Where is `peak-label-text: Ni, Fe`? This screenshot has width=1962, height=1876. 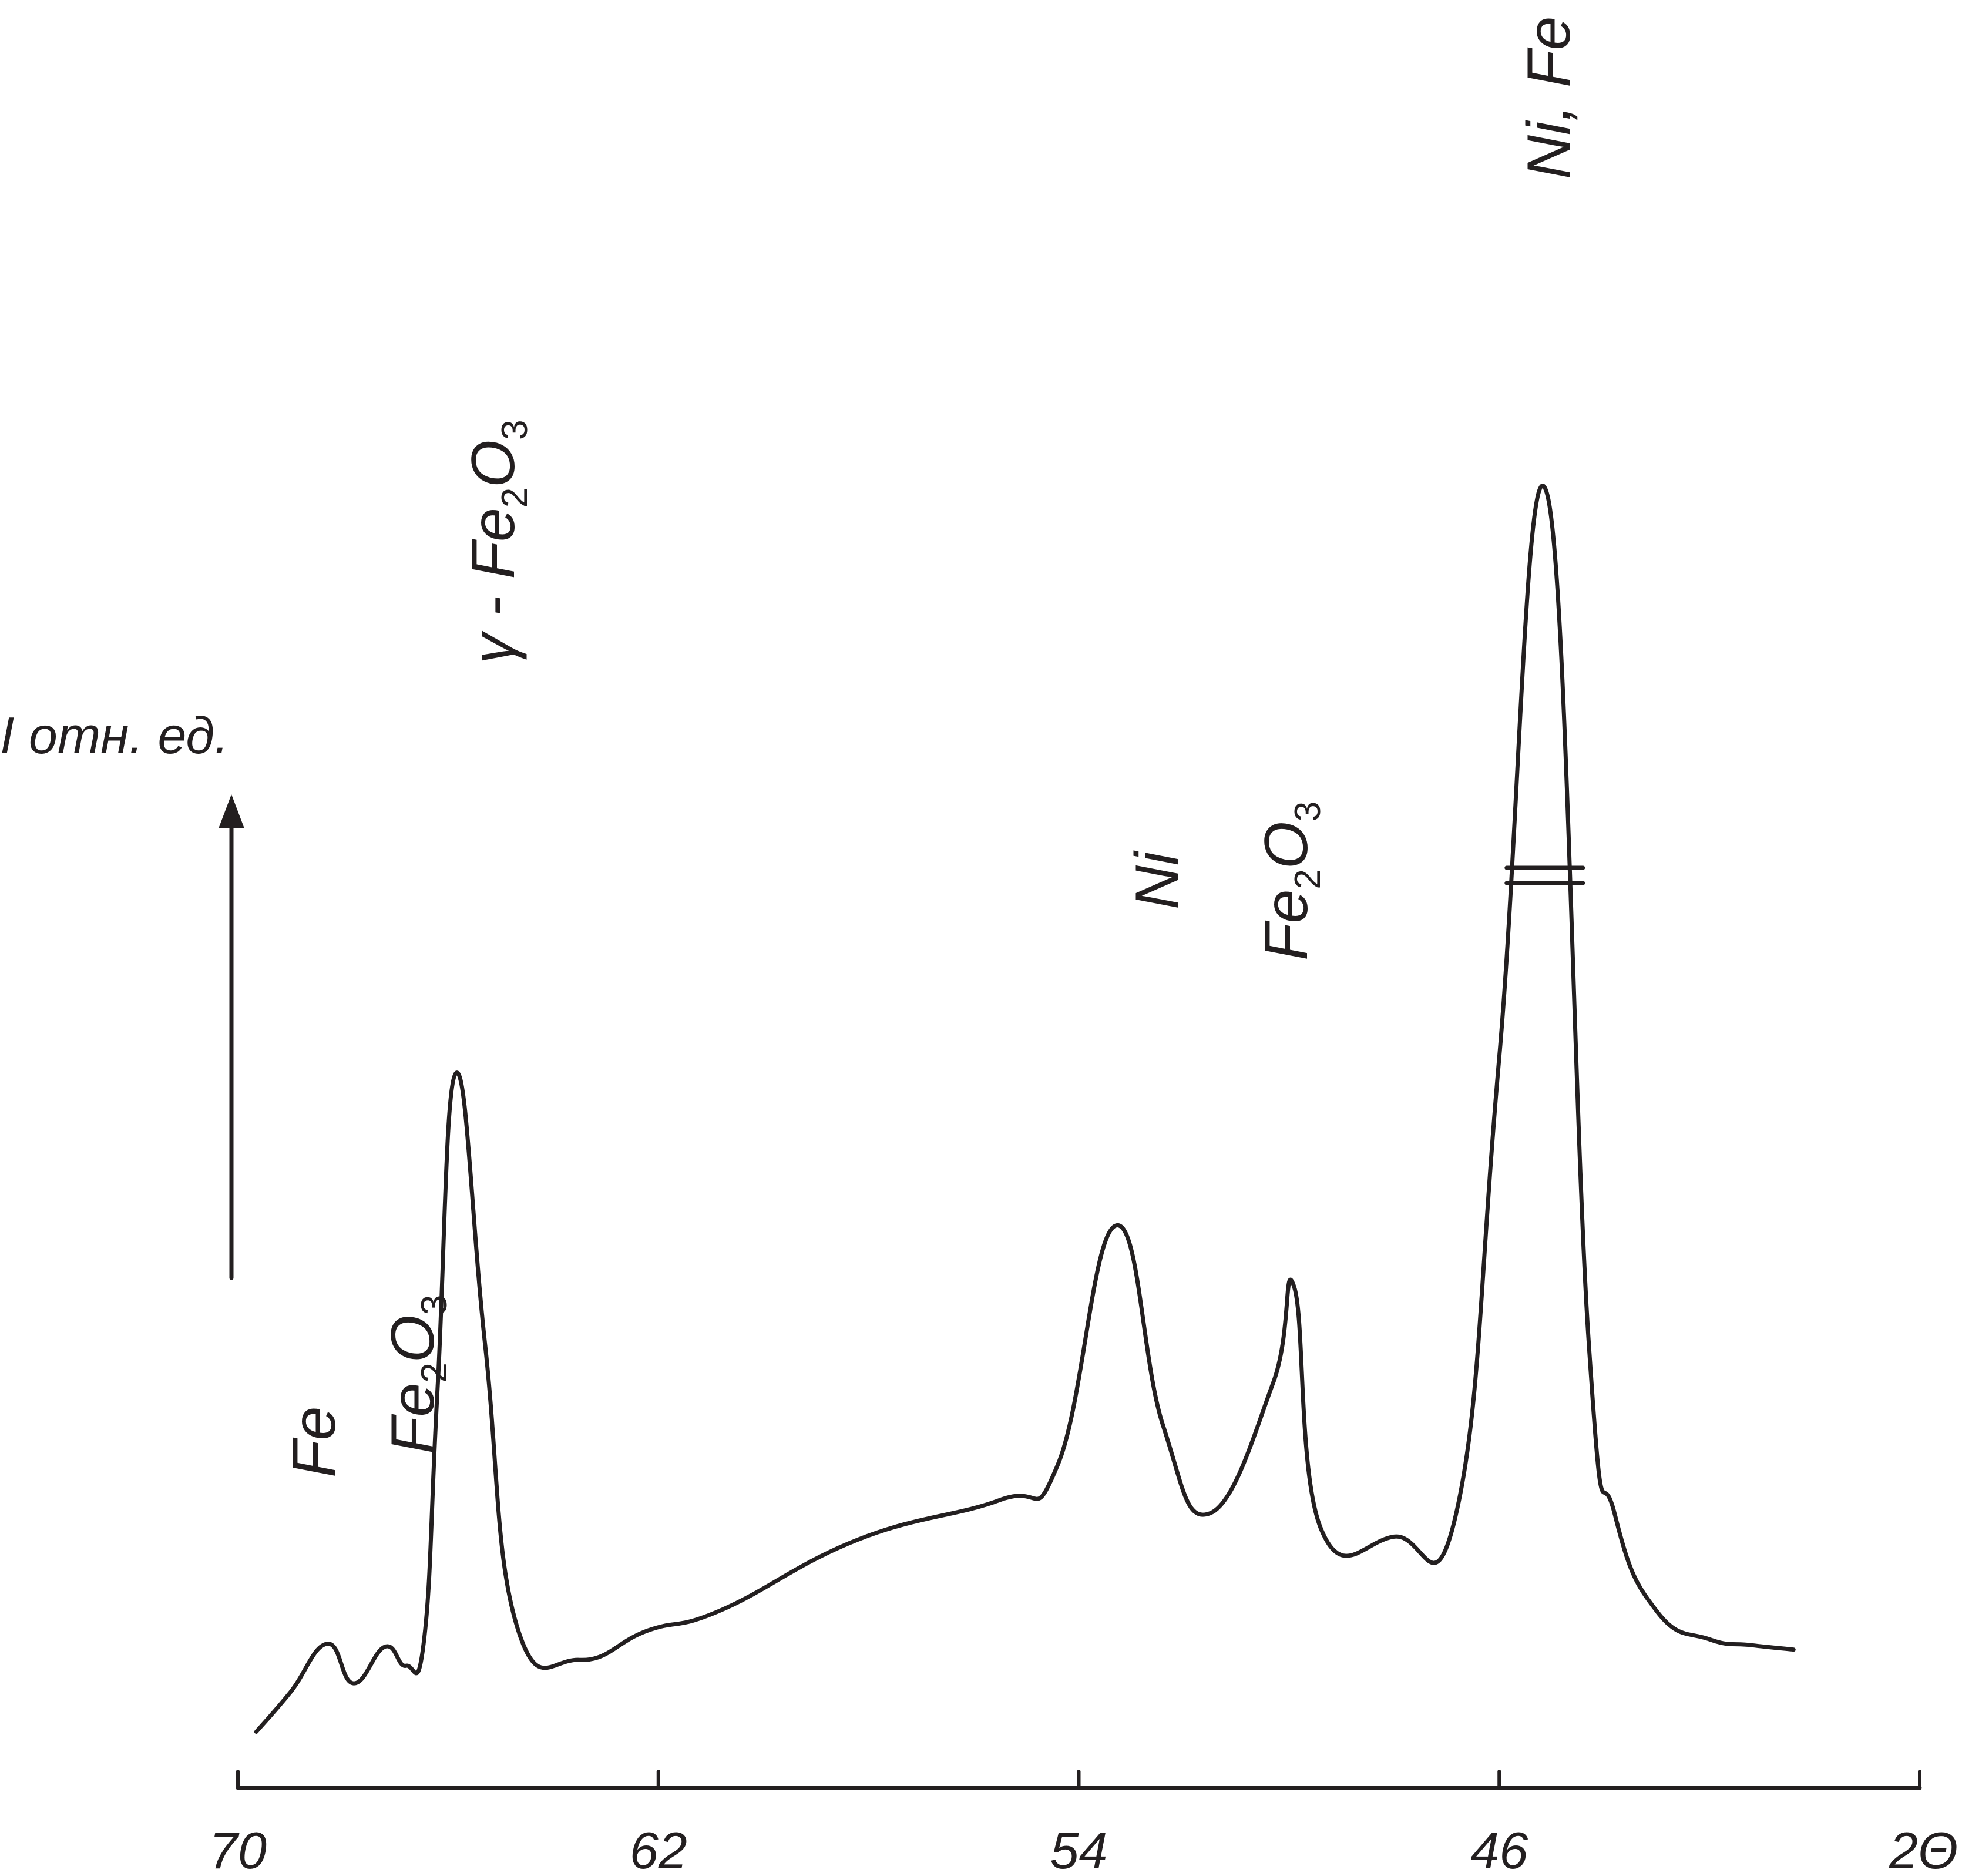
peak-label-text: Ni, Fe is located at coordinates (1549, 97).